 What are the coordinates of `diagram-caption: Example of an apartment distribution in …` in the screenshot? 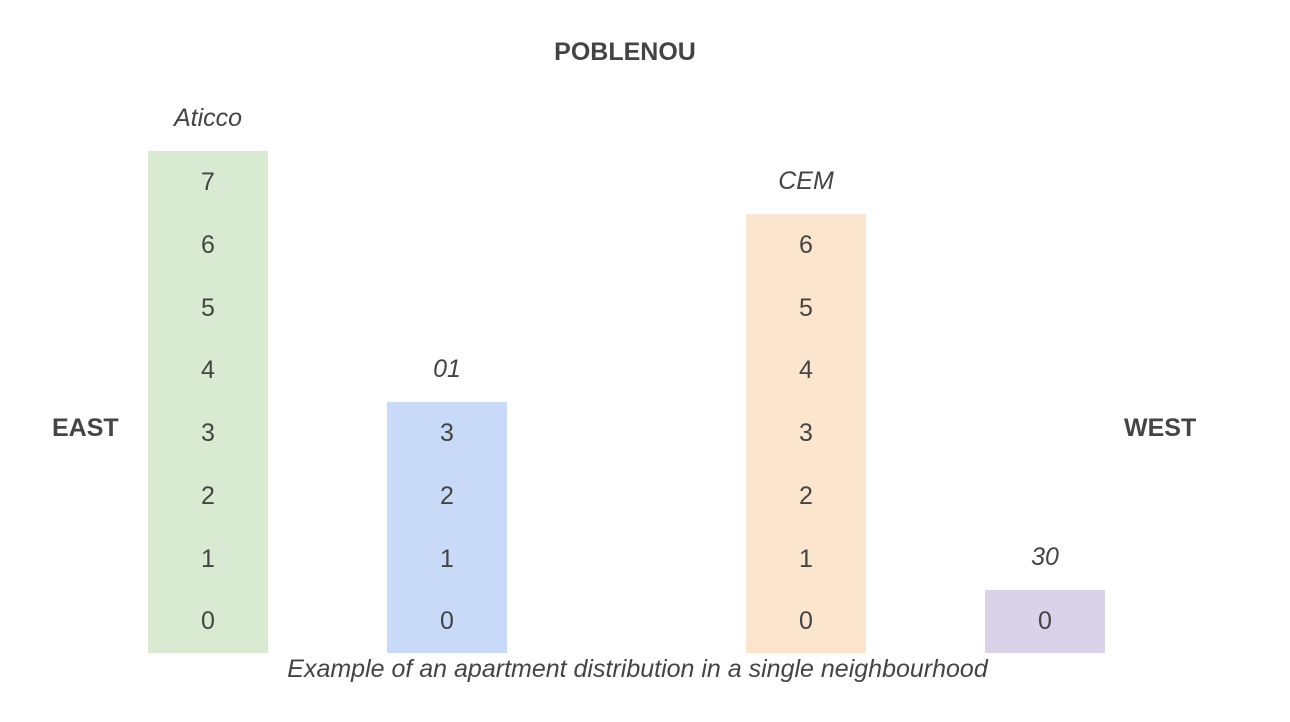 It's located at (637, 669).